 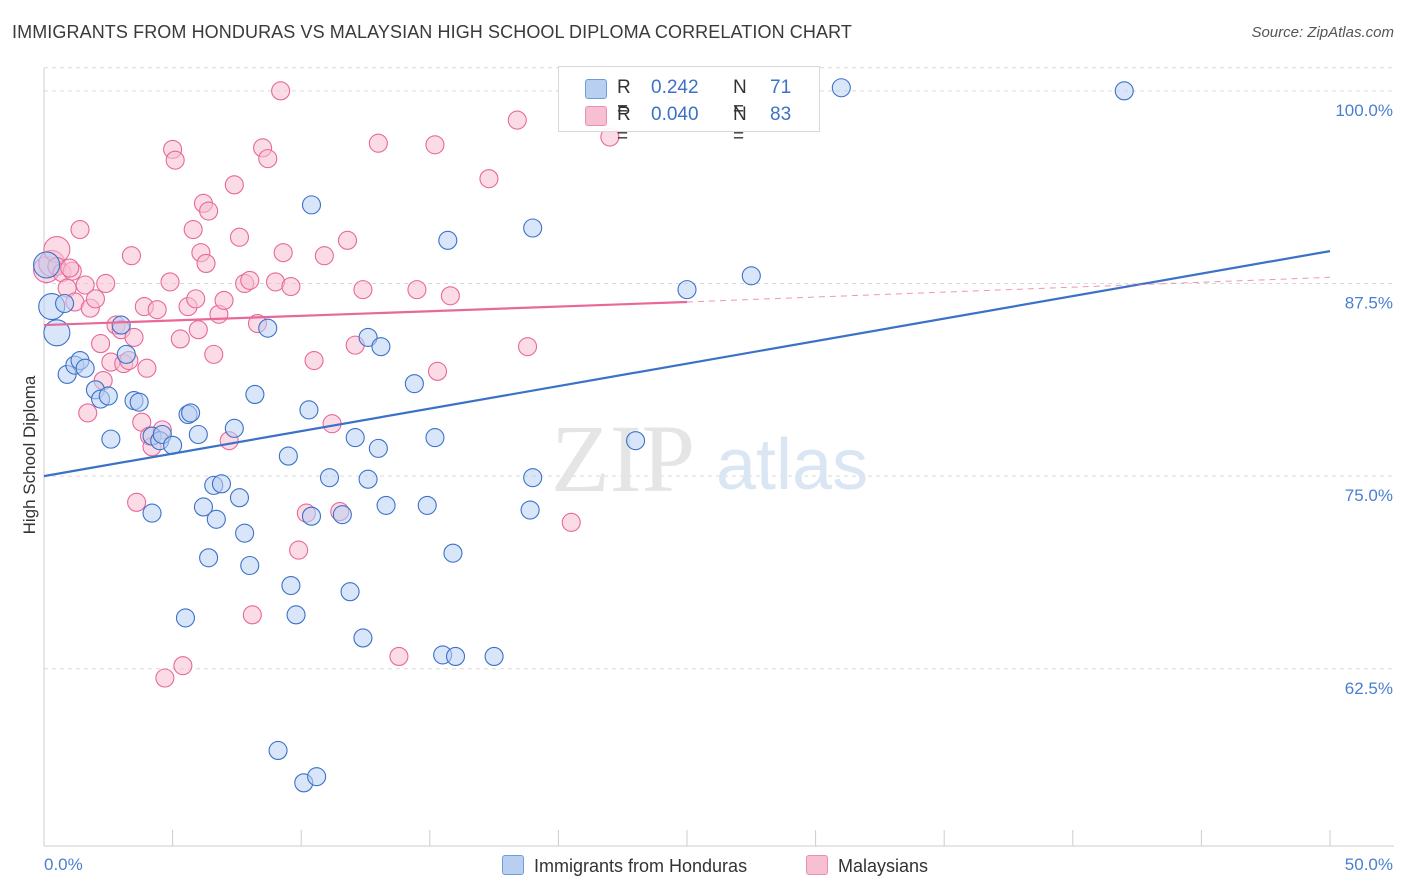 What do you see at coordinates (1369, 864) in the screenshot?
I see `x-tick-label: 50.0%` at bounding box center [1369, 864].